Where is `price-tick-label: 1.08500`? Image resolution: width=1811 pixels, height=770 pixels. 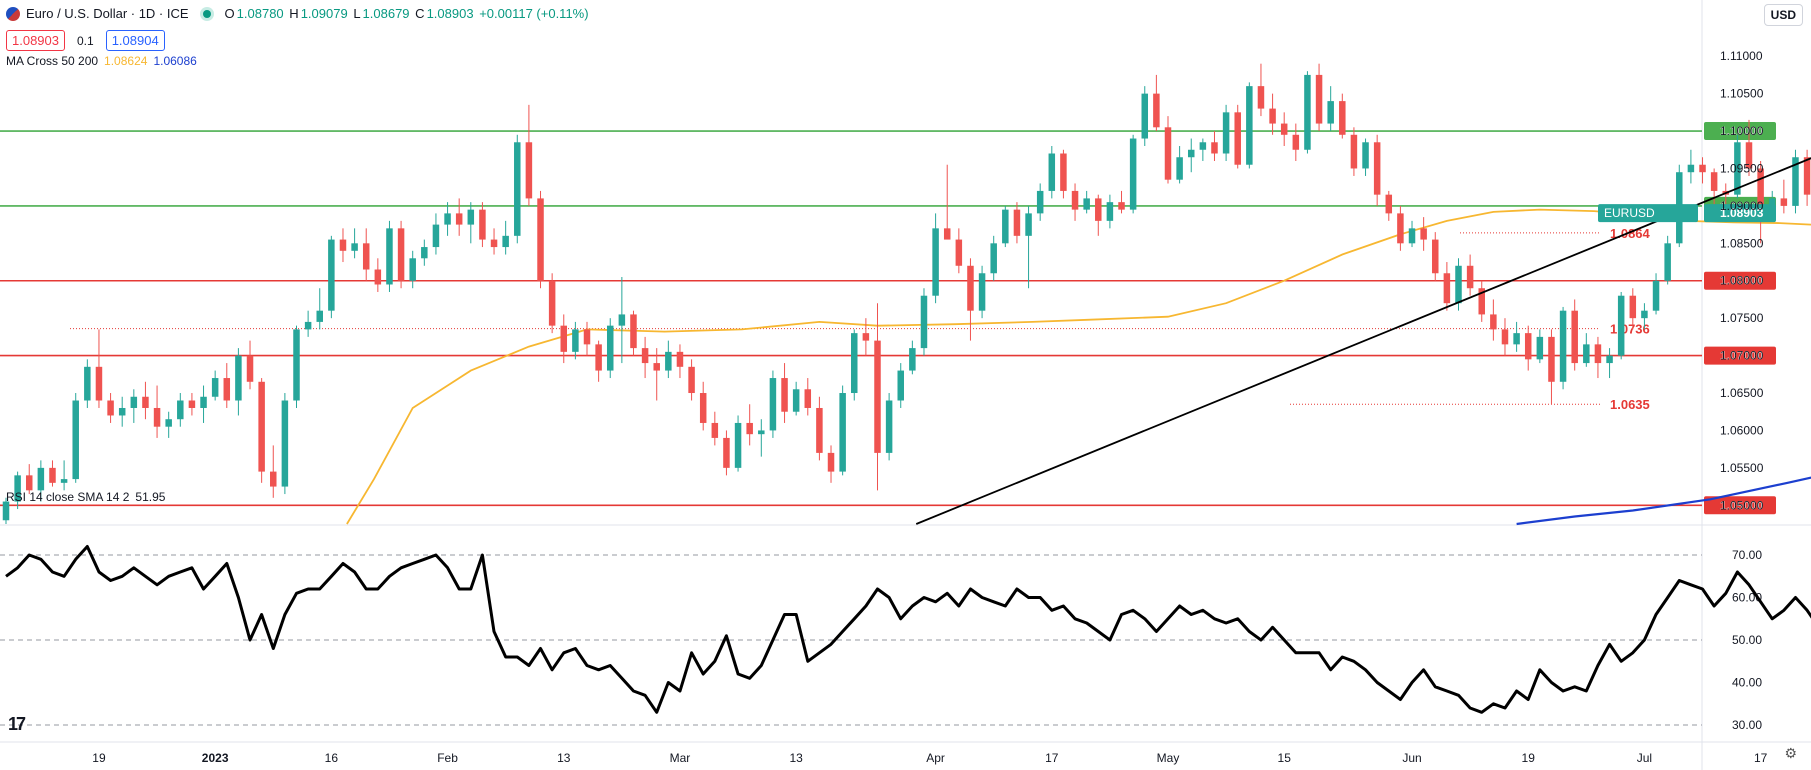
price-tick-label: 1.08500 is located at coordinates (1742, 243).